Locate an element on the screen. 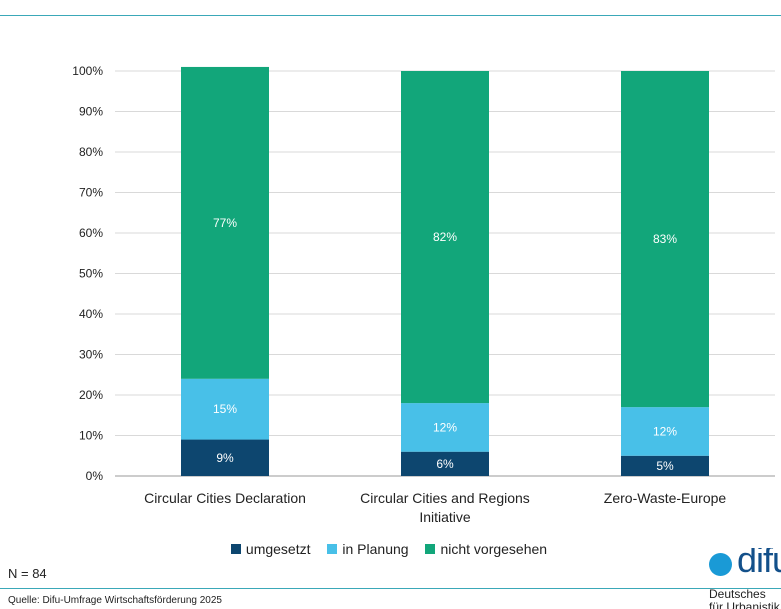  y-tick-label: 80% is located at coordinates (91, 152).